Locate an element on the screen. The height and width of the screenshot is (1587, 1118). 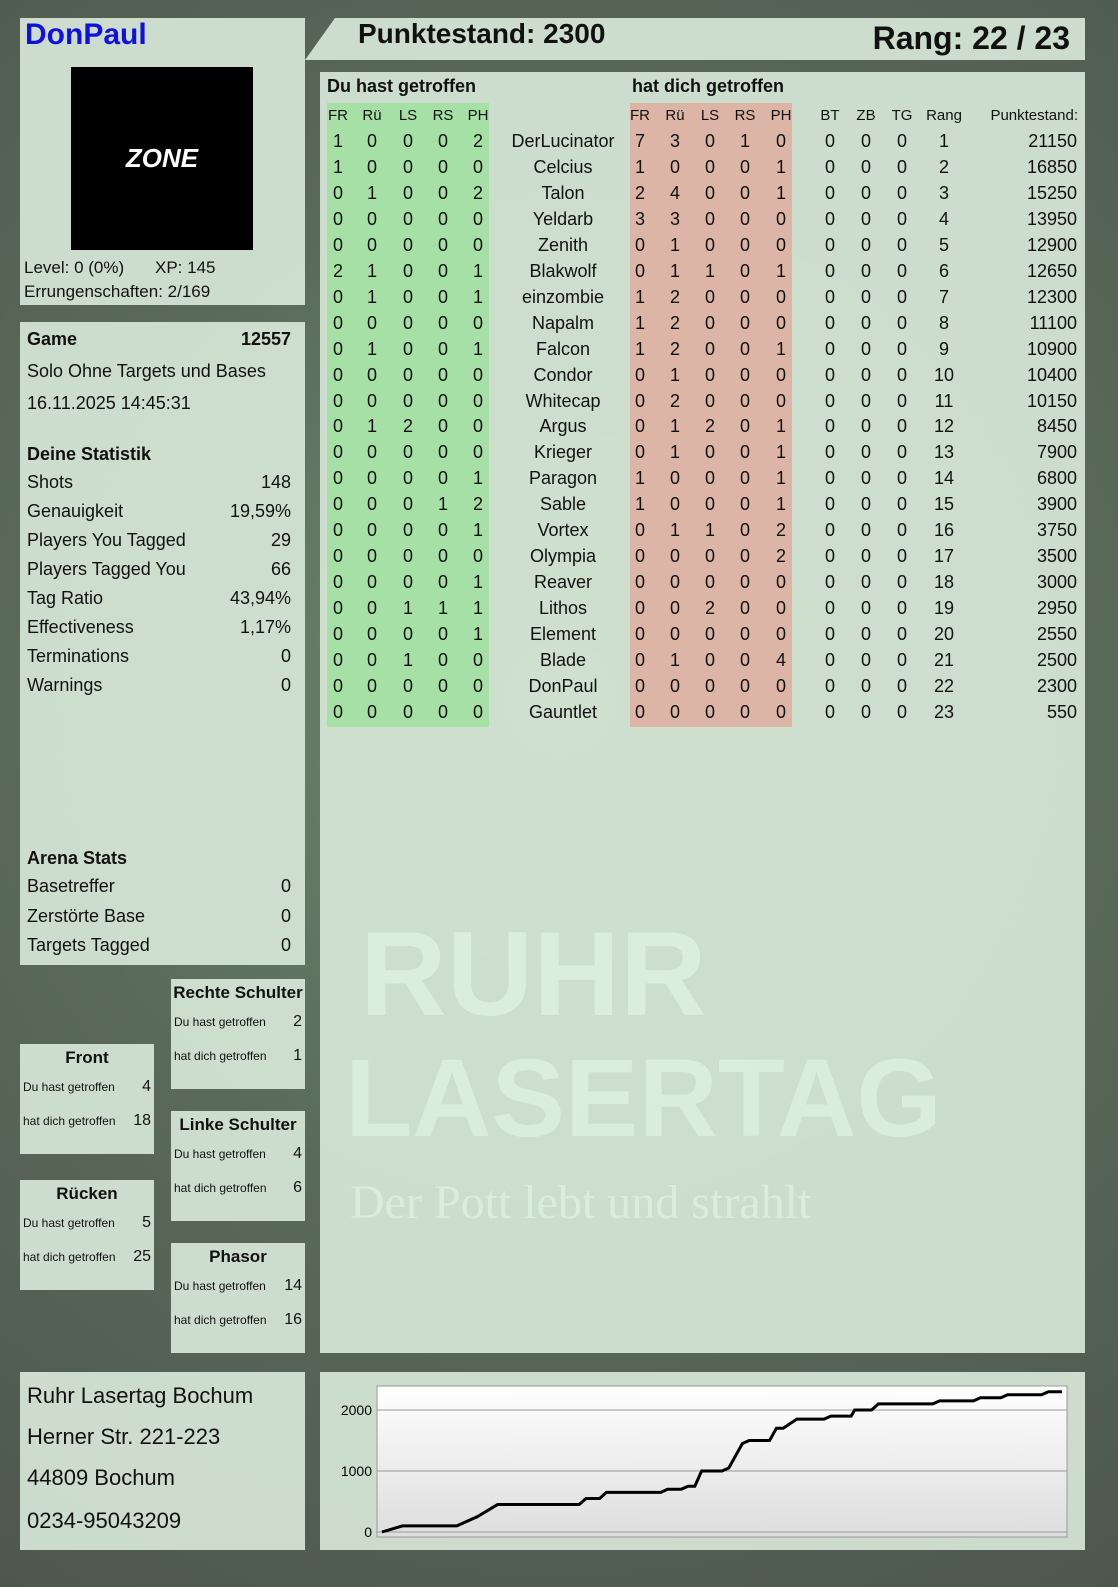
score-cell: 3000 is located at coordinates (1056, 582).